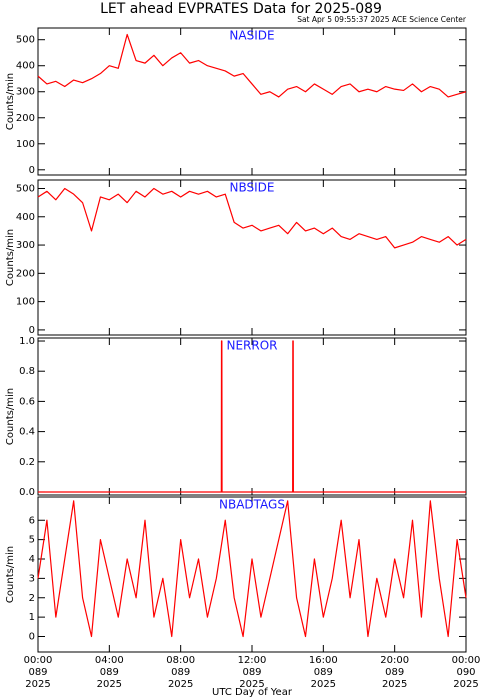 Image resolution: width=482 pixels, height=700 pixels. What do you see at coordinates (27, 462) in the screenshot?
I see `y-tick-label: 0.2` at bounding box center [27, 462].